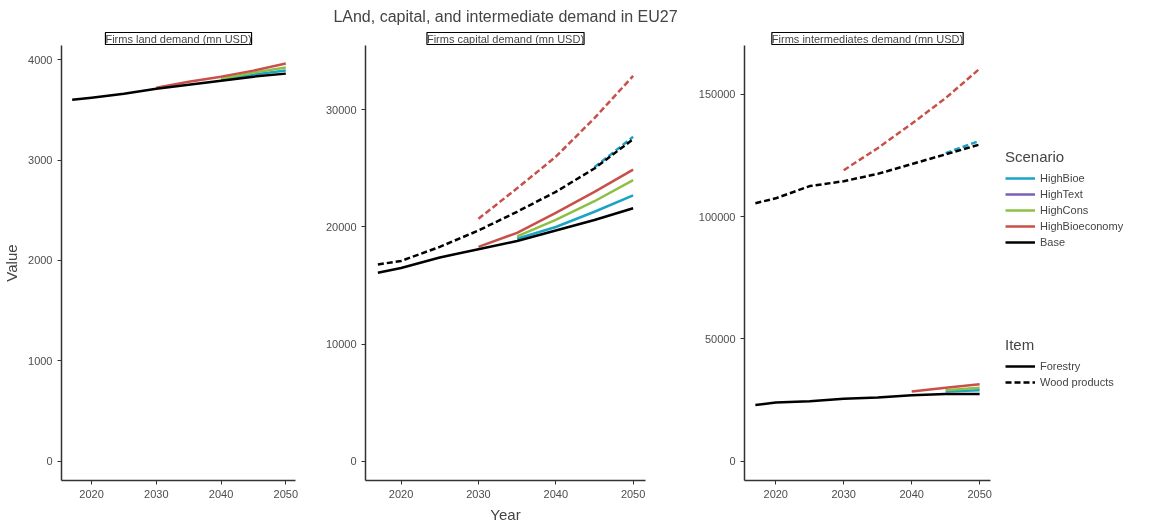 The image size is (1173, 531). I want to click on text: Forestry, so click(1060, 366).